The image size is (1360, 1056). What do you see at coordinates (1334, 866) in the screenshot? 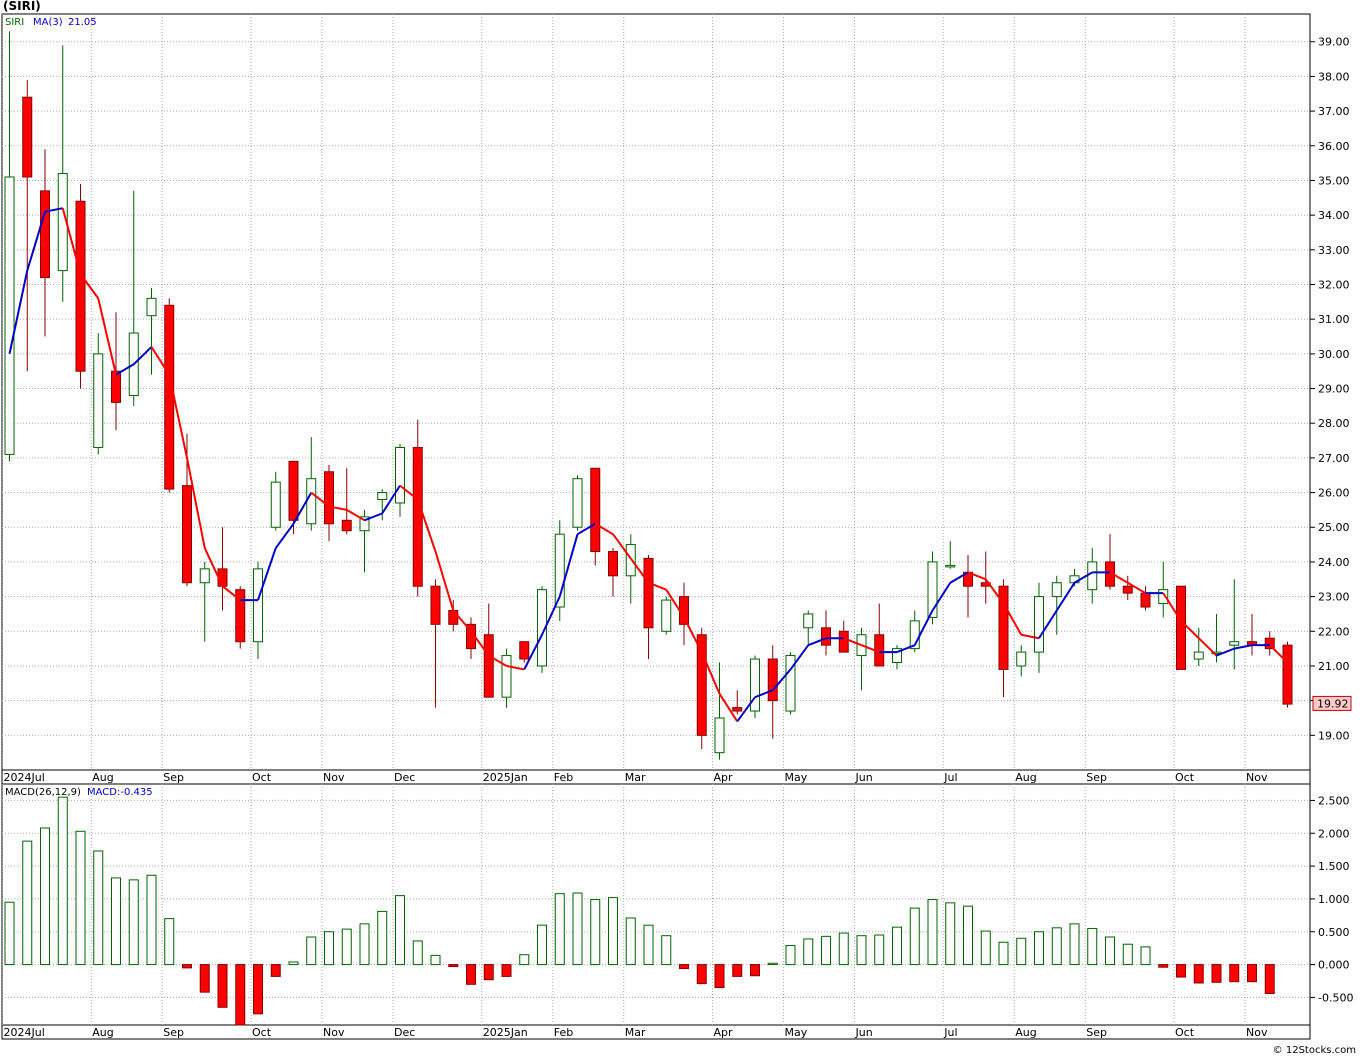
I see `macd-tick-label: 1.500` at bounding box center [1334, 866].